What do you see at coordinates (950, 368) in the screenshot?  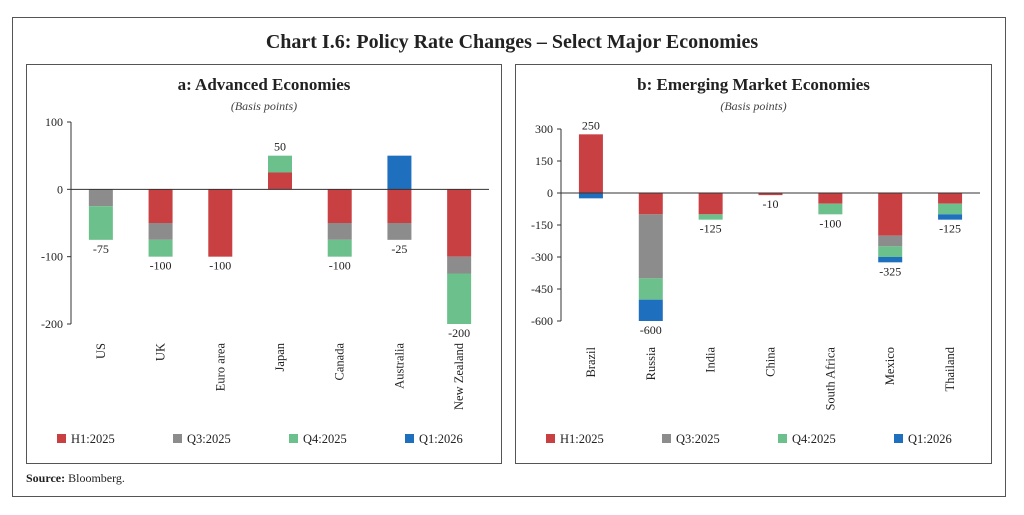 I see `category-label-thailand: Thailand` at bounding box center [950, 368].